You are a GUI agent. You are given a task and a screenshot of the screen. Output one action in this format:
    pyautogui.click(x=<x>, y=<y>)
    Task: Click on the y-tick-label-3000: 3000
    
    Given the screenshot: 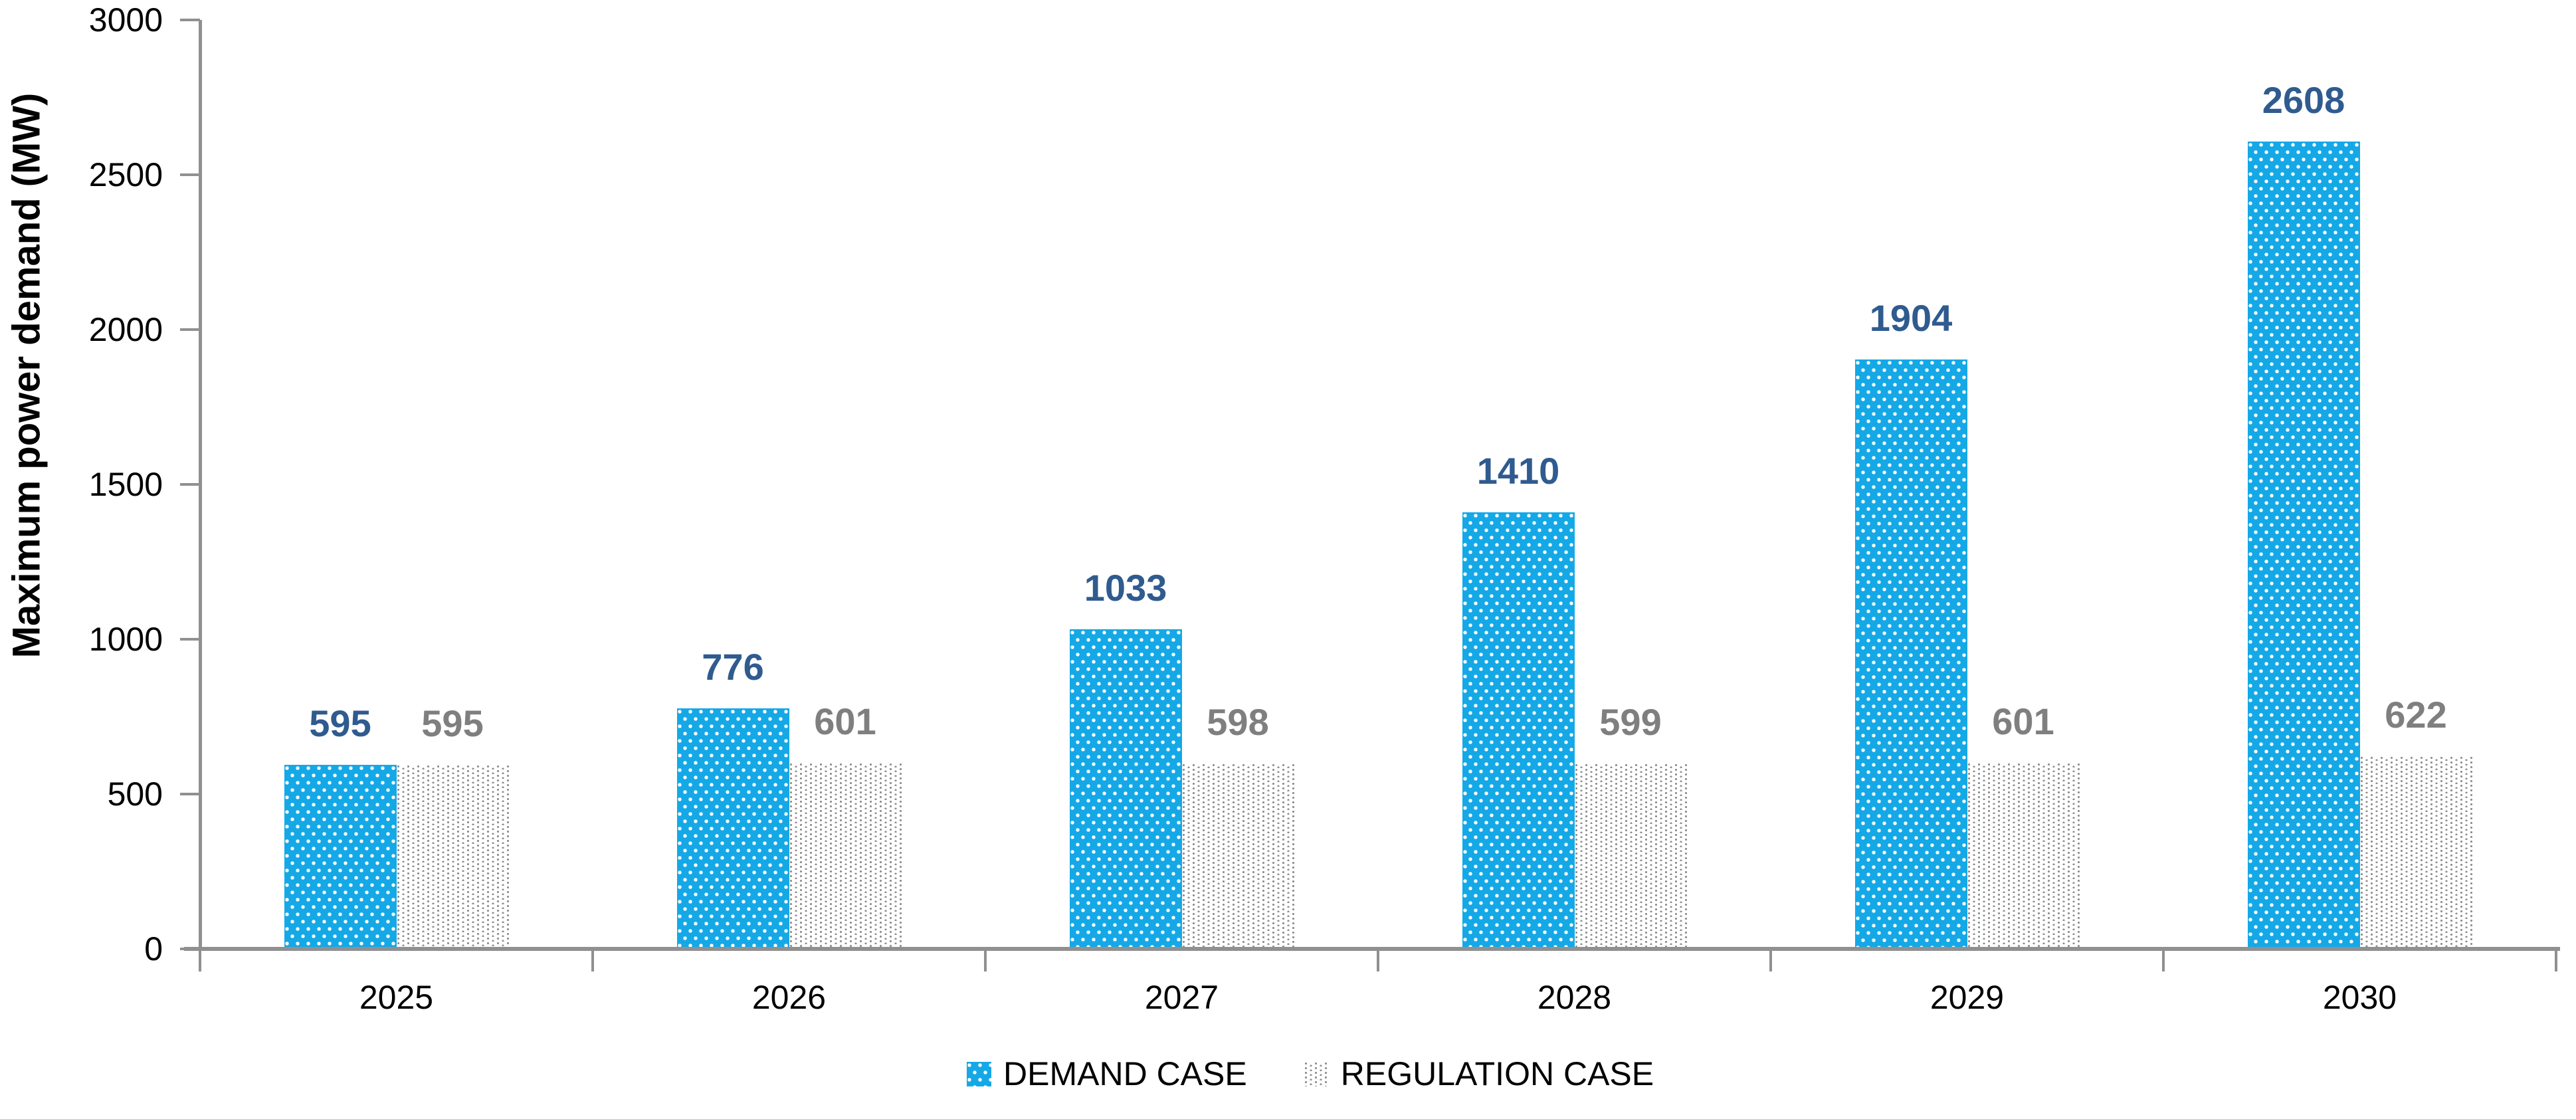 What is the action you would take?
    pyautogui.click(x=125, y=20)
    